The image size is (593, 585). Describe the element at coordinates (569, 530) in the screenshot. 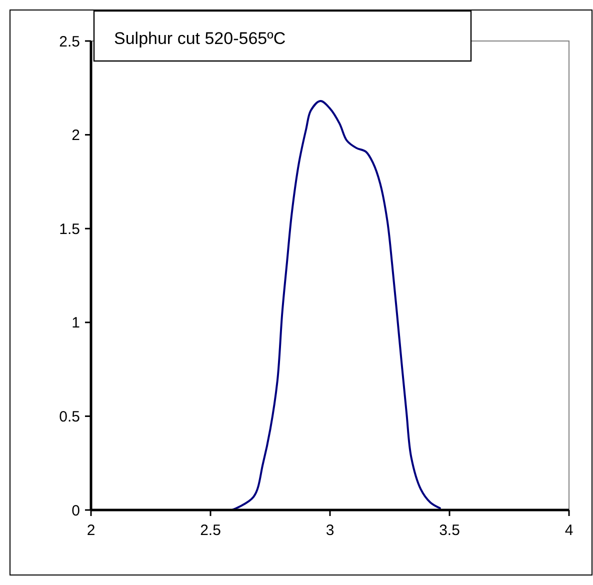

I see `x-tick-label: 4` at that location.